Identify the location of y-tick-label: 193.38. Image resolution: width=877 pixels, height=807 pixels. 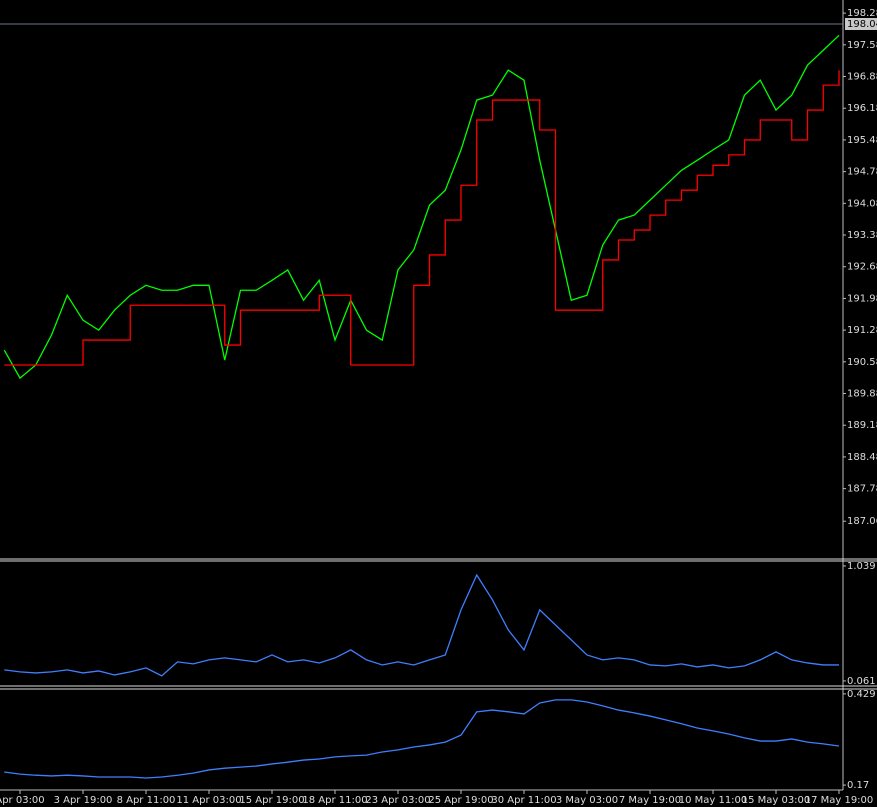
(862, 235).